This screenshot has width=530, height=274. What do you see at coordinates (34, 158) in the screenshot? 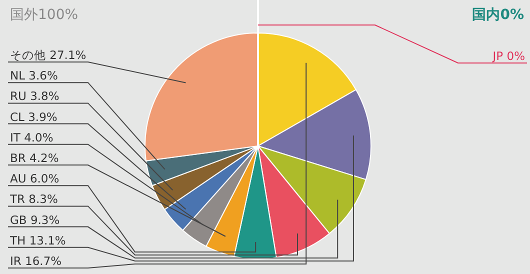
I see `slice-label: BR 4.2%` at bounding box center [34, 158].